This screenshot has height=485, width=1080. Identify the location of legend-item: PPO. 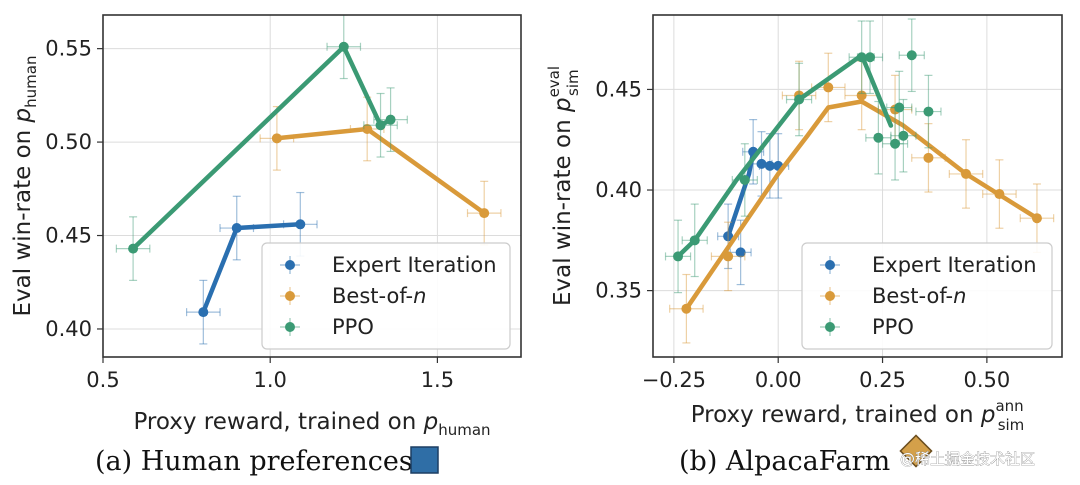
(327, 327).